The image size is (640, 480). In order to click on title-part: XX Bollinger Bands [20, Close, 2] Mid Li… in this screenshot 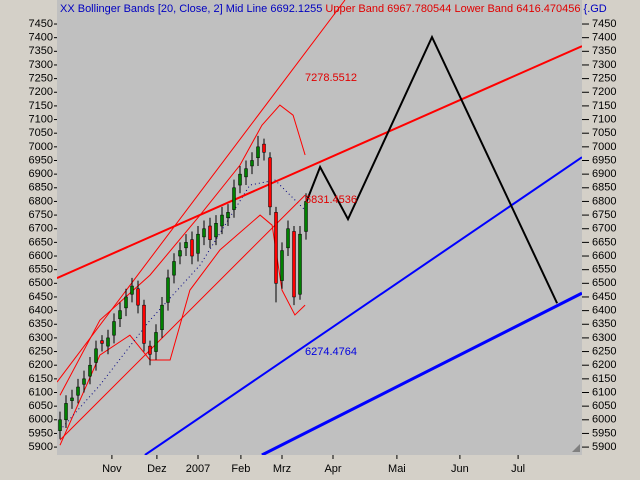, I will do `click(191, 9)`.